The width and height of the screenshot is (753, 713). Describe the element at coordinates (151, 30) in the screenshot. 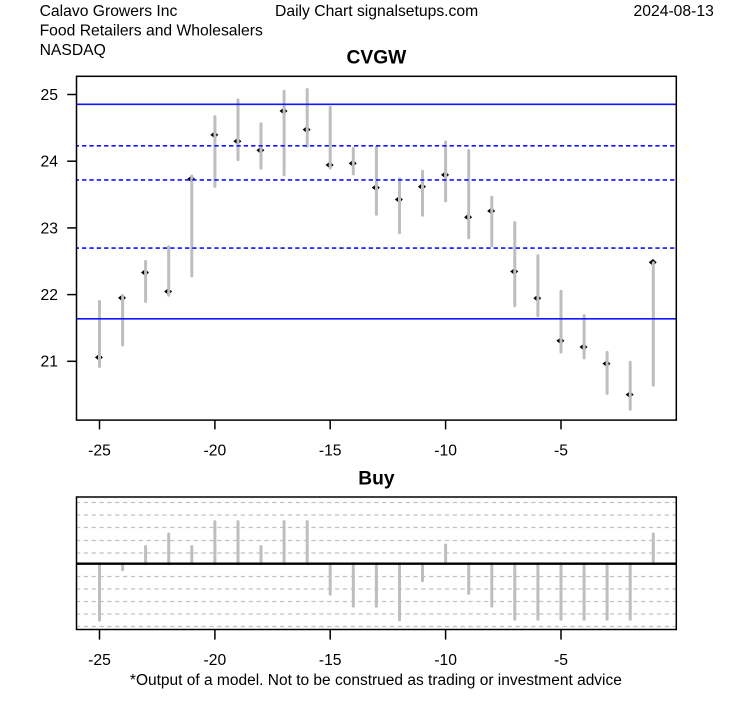

I see `svg-text: Food Retailers and Wholesalers` at that location.